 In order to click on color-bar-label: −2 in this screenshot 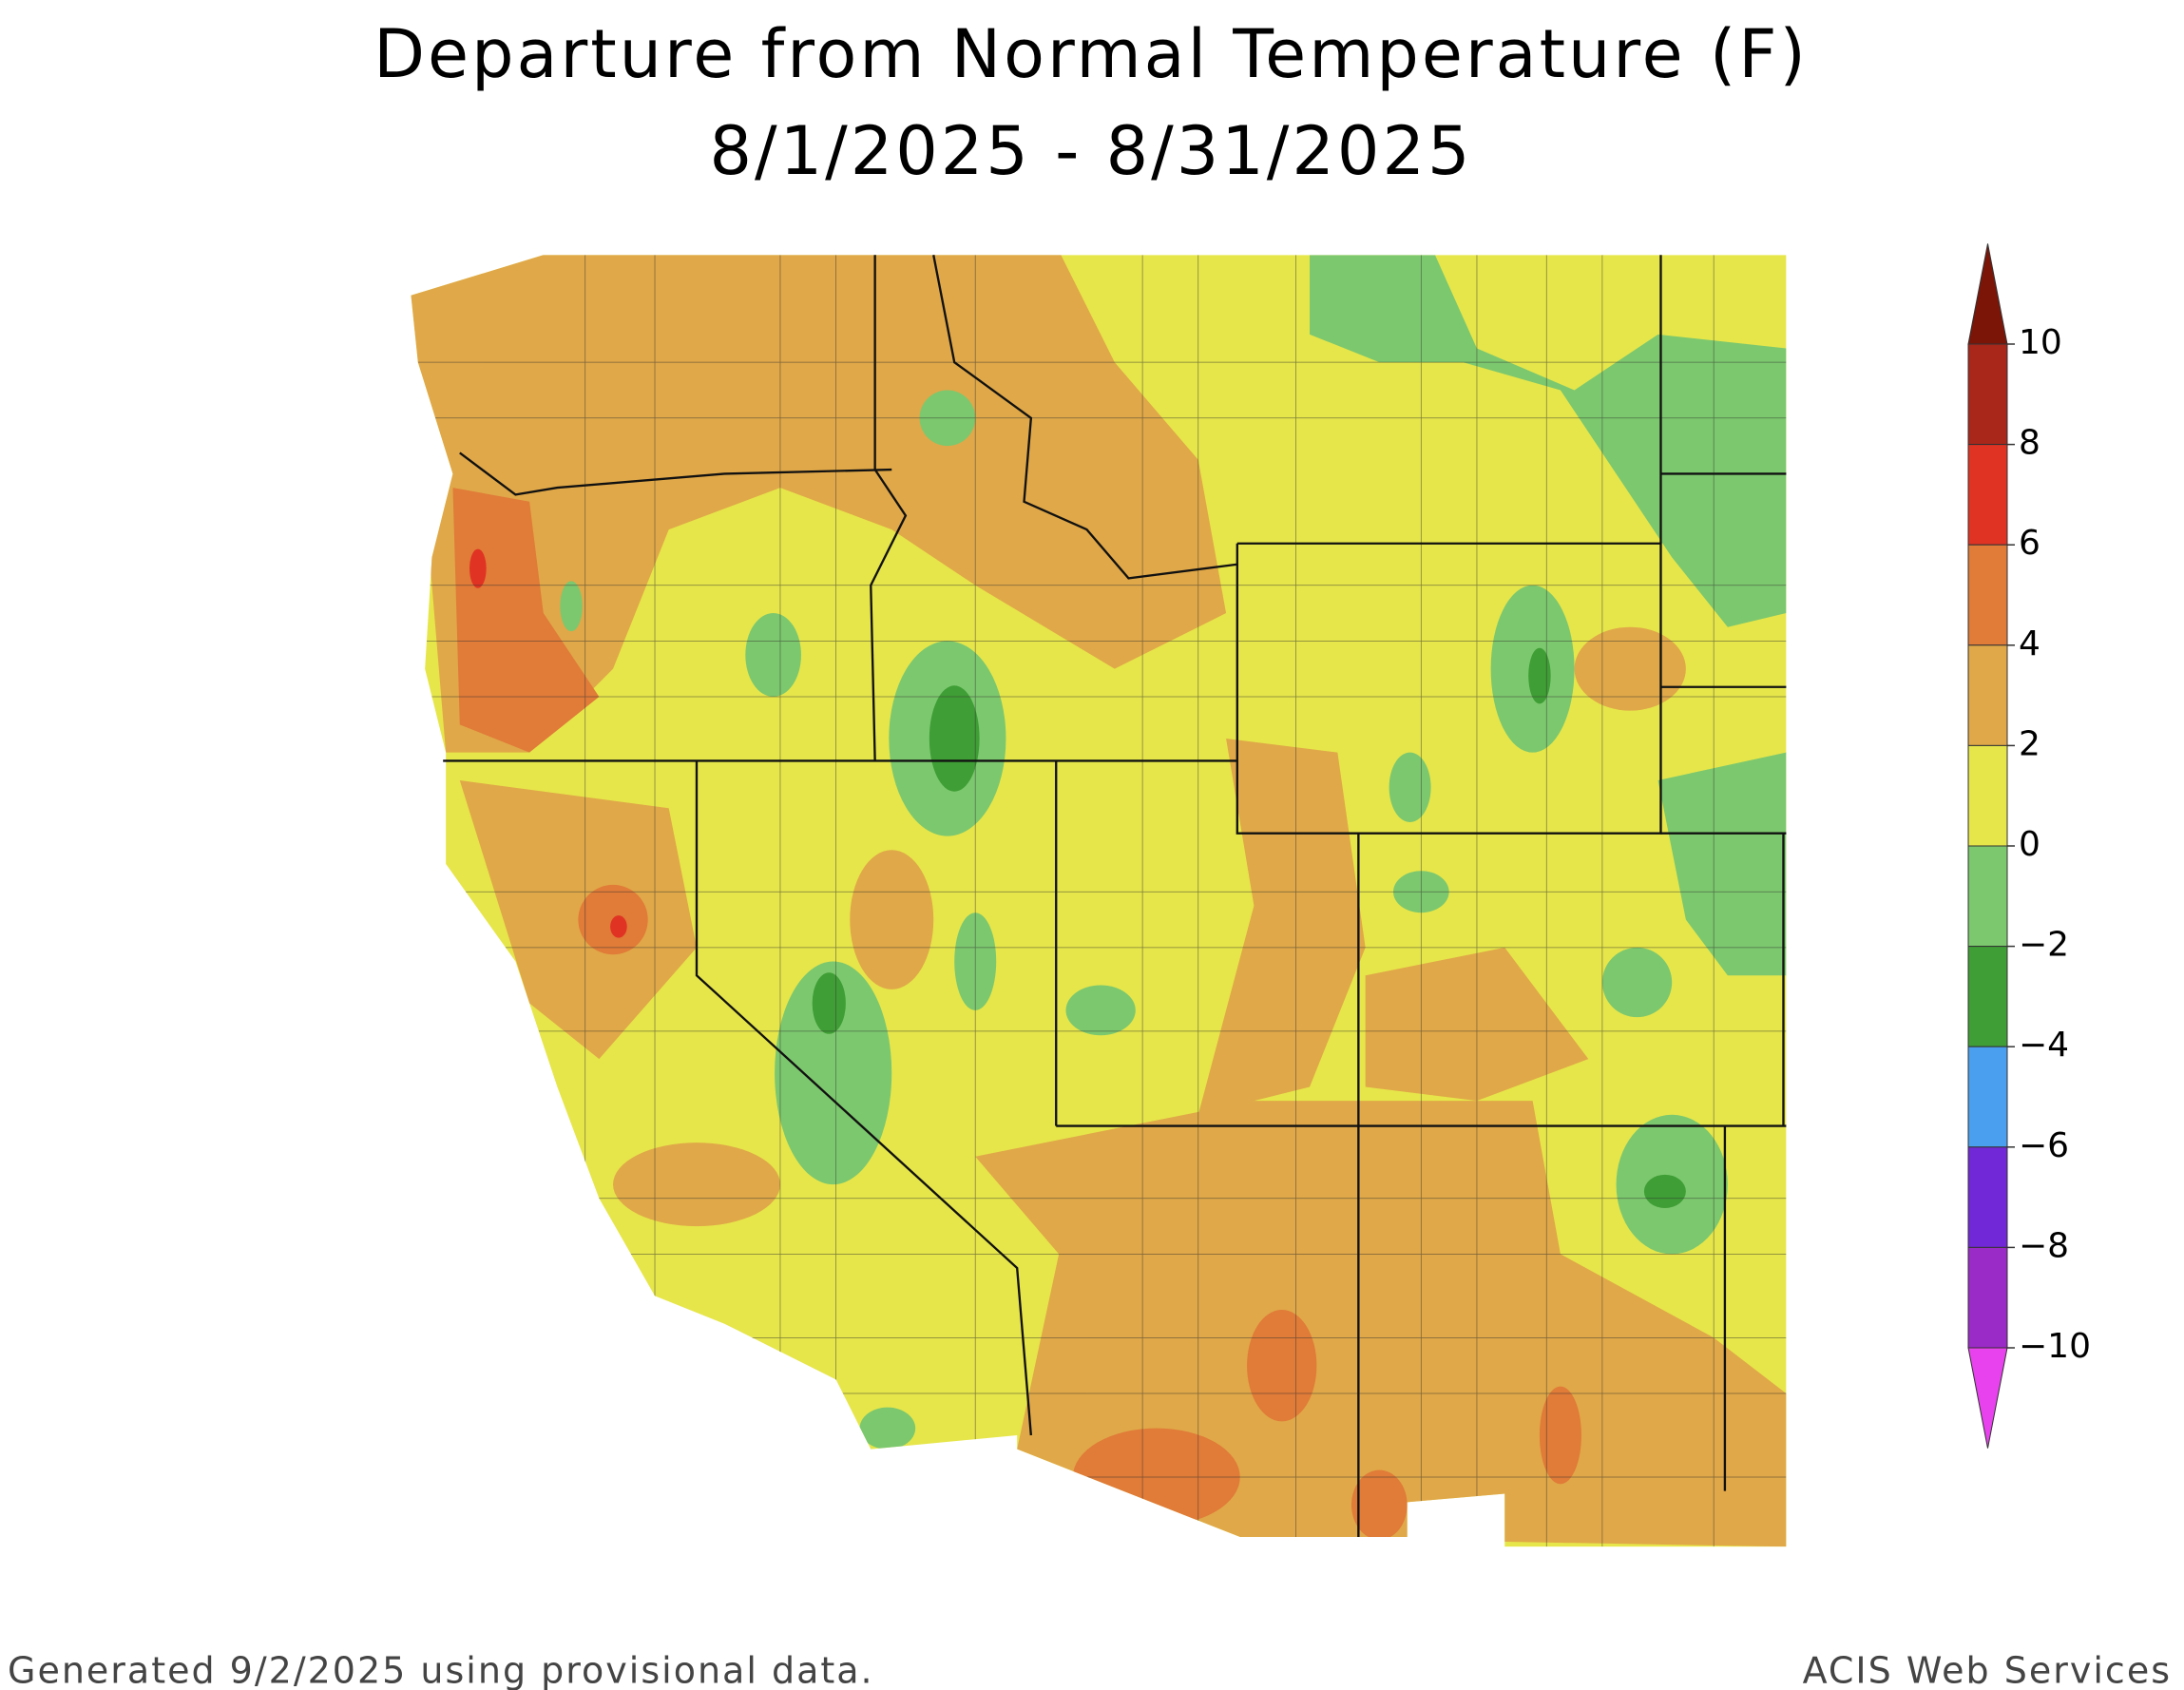, I will do `click(2044, 946)`.